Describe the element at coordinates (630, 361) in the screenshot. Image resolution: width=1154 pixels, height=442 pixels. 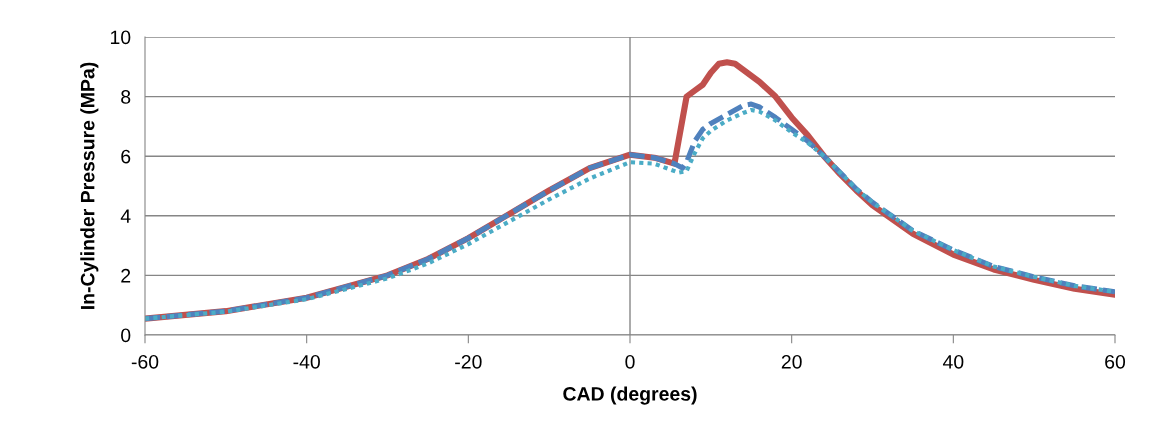
I see `x-tick-label: 0` at that location.